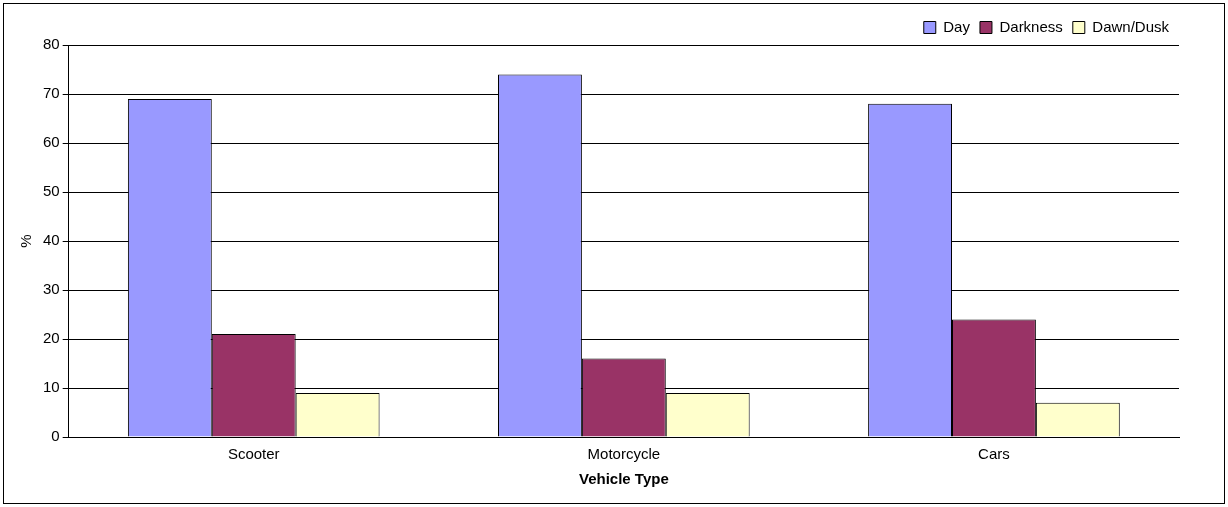  What do you see at coordinates (51, 93) in the screenshot?
I see `y-tick-label: 70` at bounding box center [51, 93].